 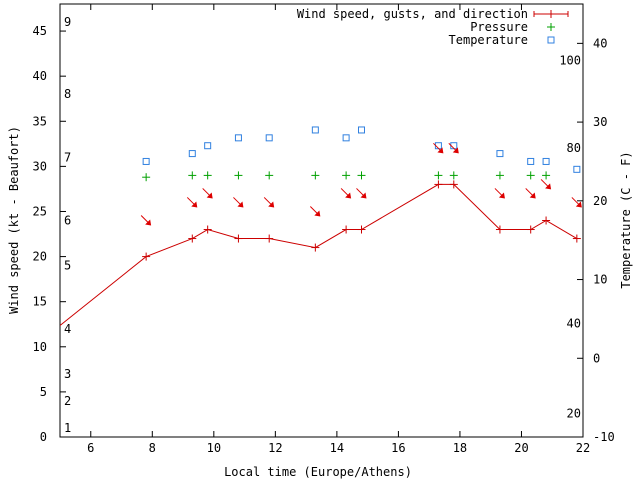 I want to click on y-axis-title: Wind speed (kt - Beaufort), so click(x=14, y=220).